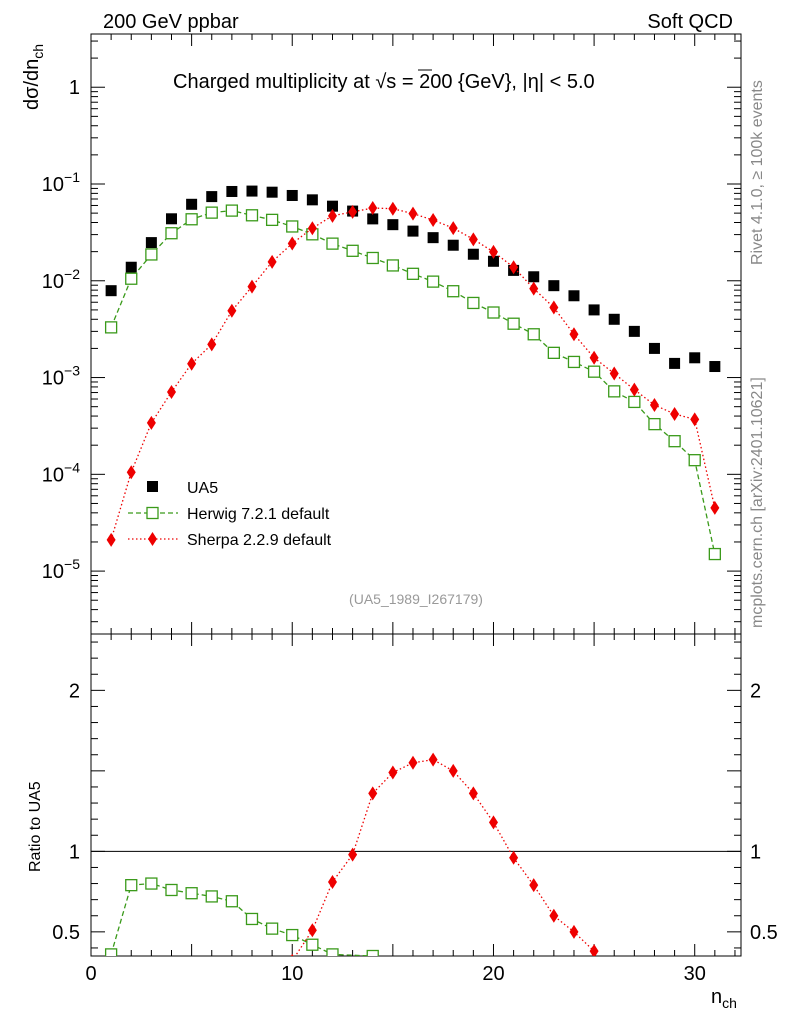 The image size is (786, 1024). Describe the element at coordinates (35, 826) in the screenshot. I see `ratio-y-axis-label: Ratio to UA5` at that location.